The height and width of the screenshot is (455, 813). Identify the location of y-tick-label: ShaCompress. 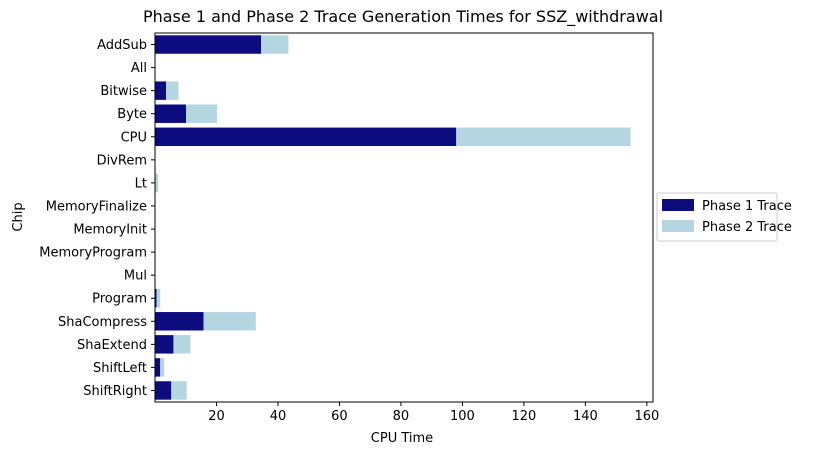
(102, 322).